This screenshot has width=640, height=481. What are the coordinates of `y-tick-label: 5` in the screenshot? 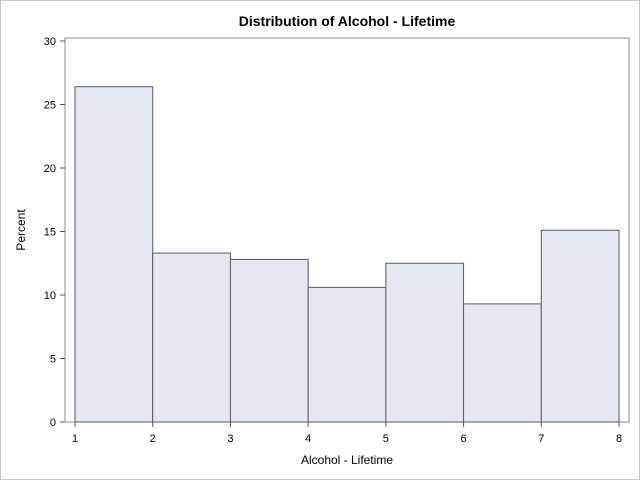 It's located at (53, 360).